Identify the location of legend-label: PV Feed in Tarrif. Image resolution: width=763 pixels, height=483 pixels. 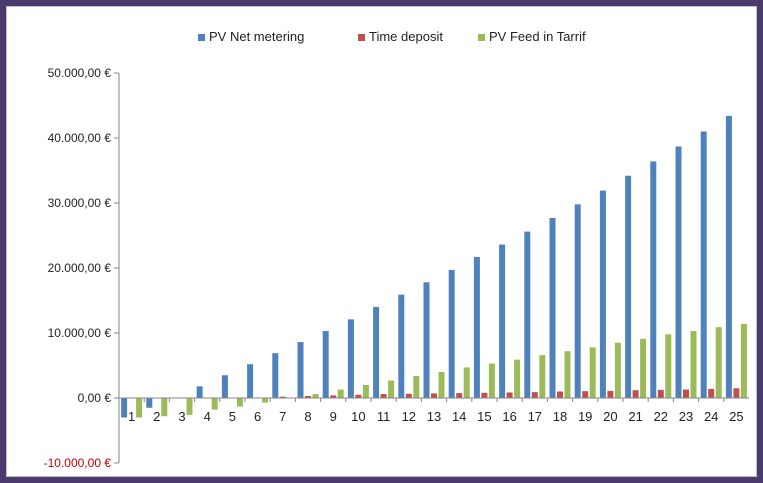
(537, 36).